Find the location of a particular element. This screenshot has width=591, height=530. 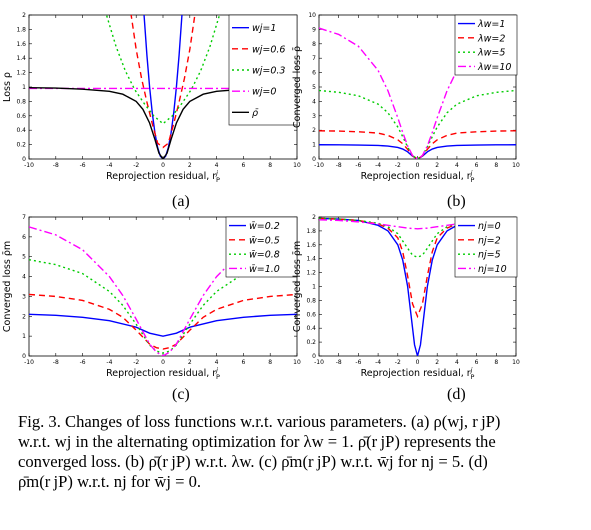

panel-label-d: (d) is located at coordinates (456, 394).